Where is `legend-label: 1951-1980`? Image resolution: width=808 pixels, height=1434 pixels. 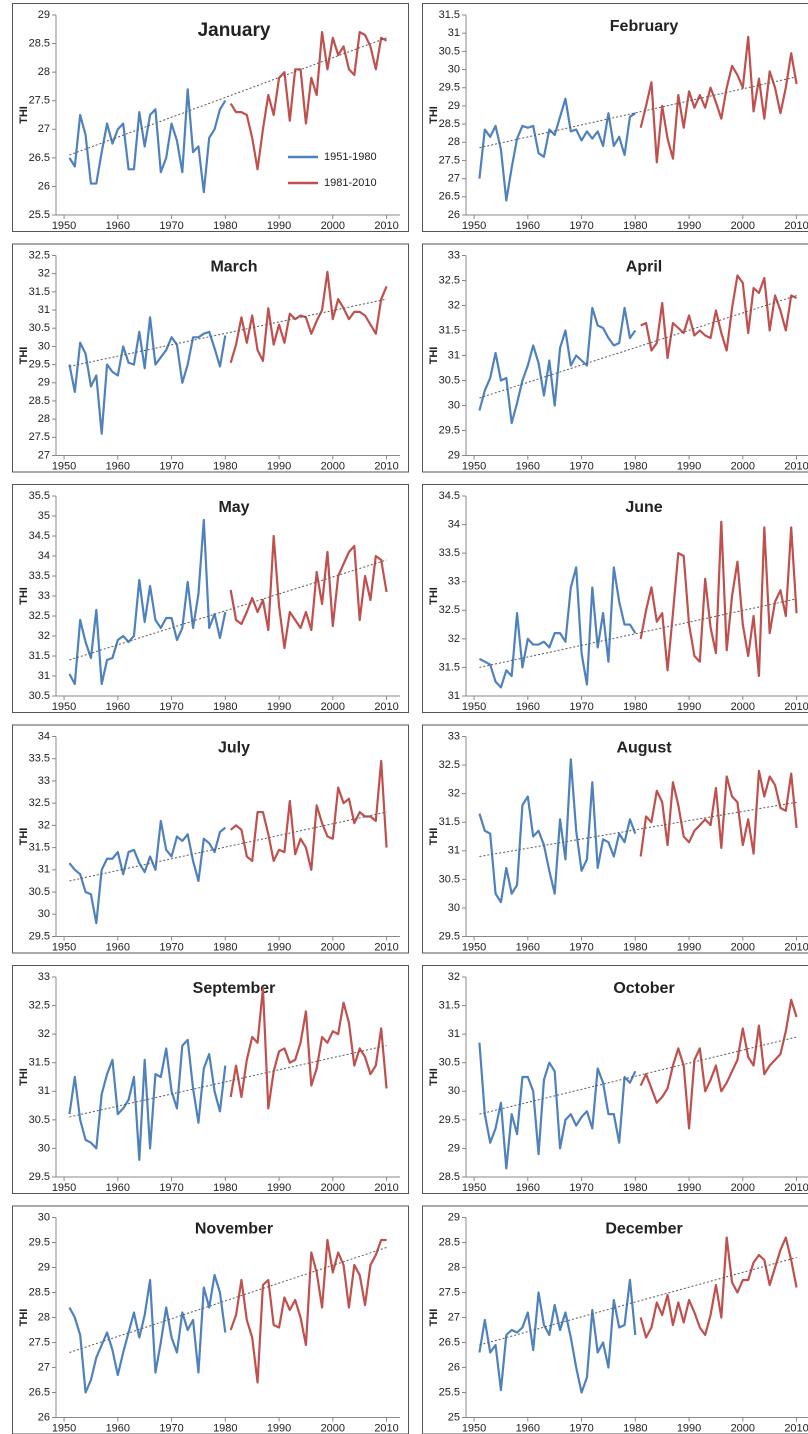 legend-label: 1951-1980 is located at coordinates (350, 157).